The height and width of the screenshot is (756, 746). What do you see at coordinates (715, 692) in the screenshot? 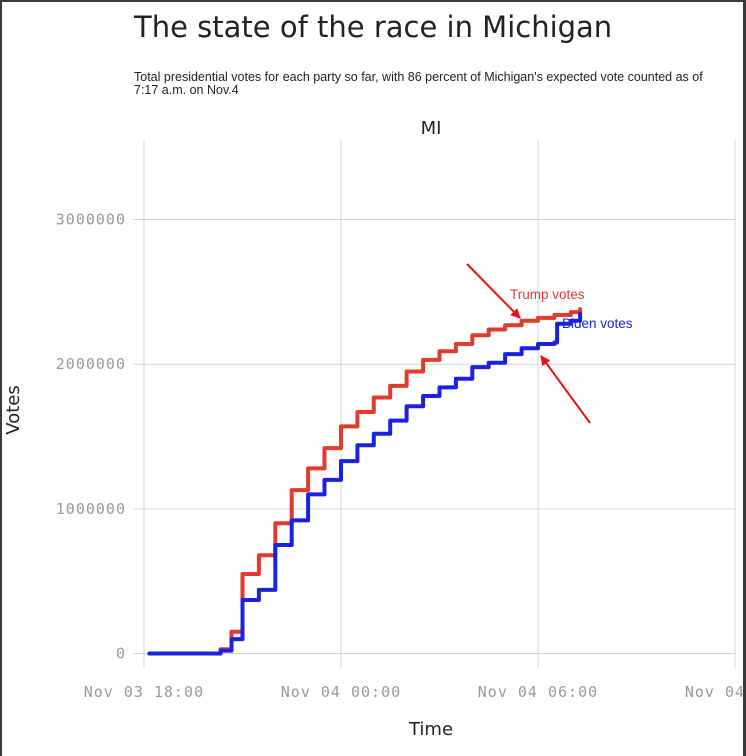
I see `x-tick-label: Nov 04 12:` at bounding box center [715, 692].